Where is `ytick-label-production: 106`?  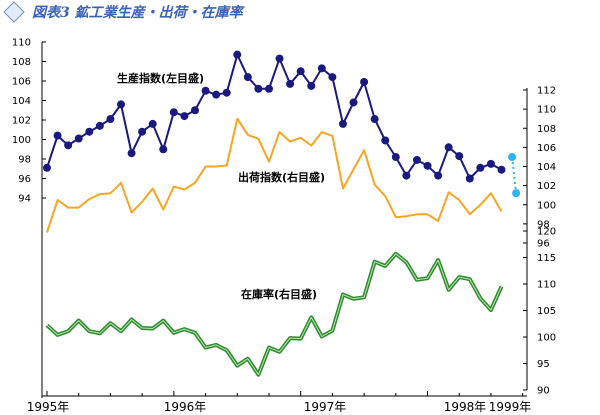 ytick-label-production: 106 is located at coordinates (21, 82).